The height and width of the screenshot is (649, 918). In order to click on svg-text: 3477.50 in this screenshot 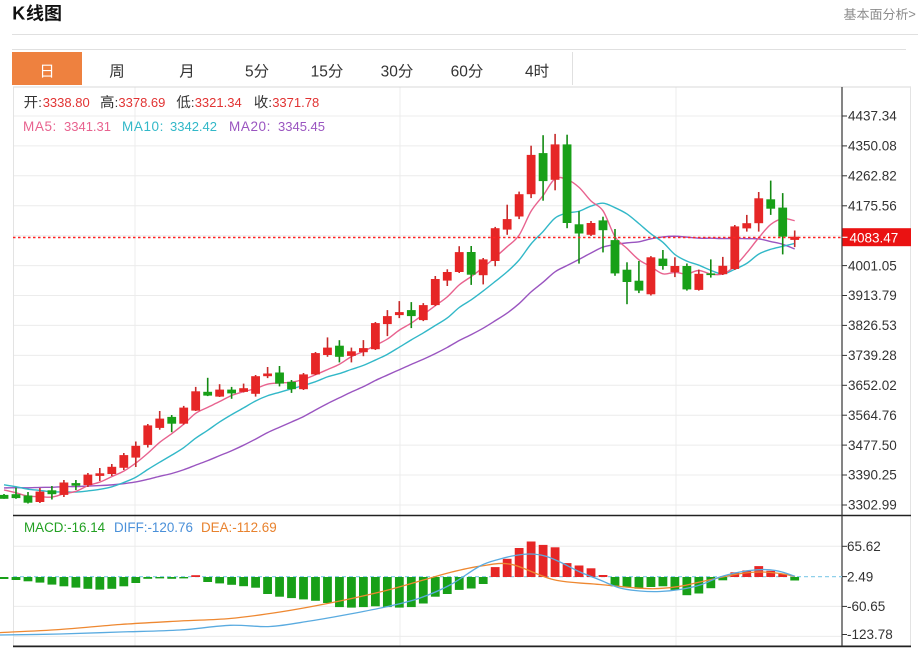, I will do `click(872, 445)`.